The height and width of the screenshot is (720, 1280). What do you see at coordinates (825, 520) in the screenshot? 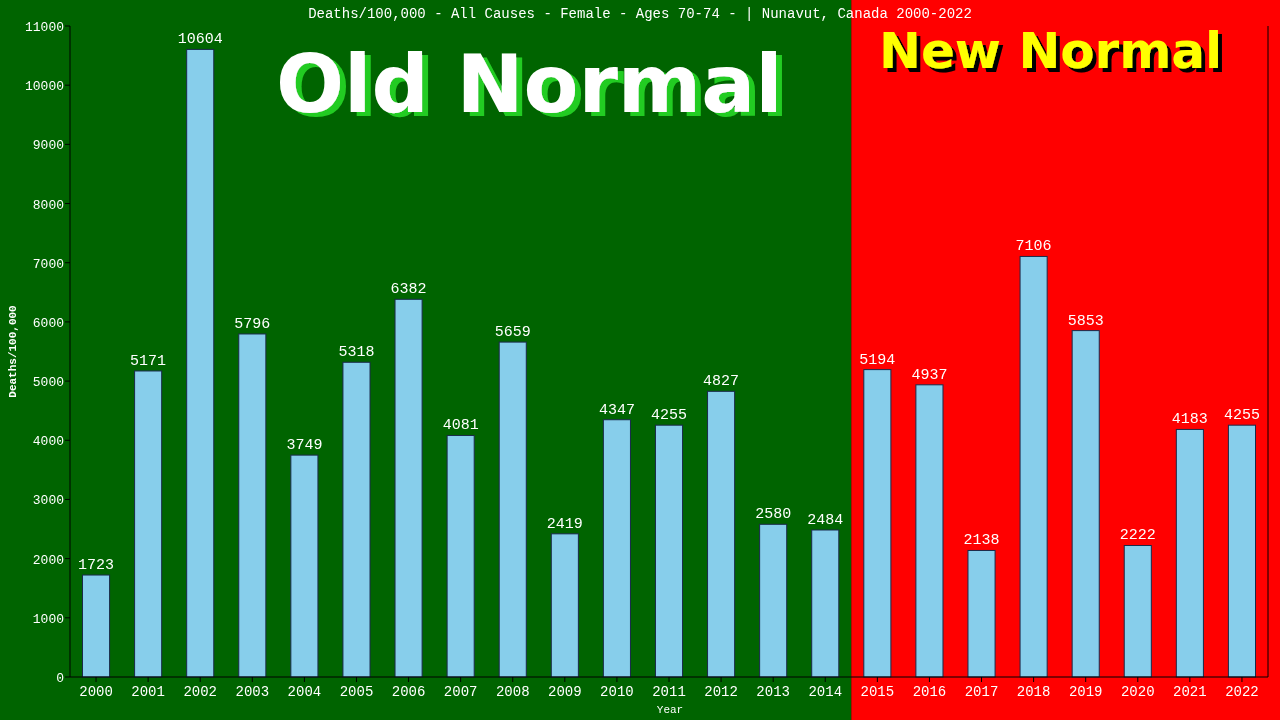
I see `data-label: 2484` at bounding box center [825, 520].